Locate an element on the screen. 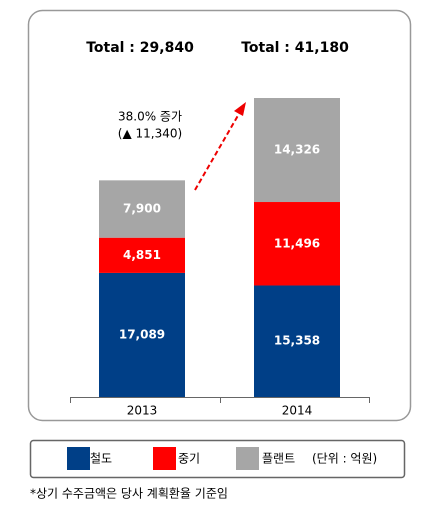 This screenshot has height=507, width=426. legend-frame is located at coordinates (217, 459).